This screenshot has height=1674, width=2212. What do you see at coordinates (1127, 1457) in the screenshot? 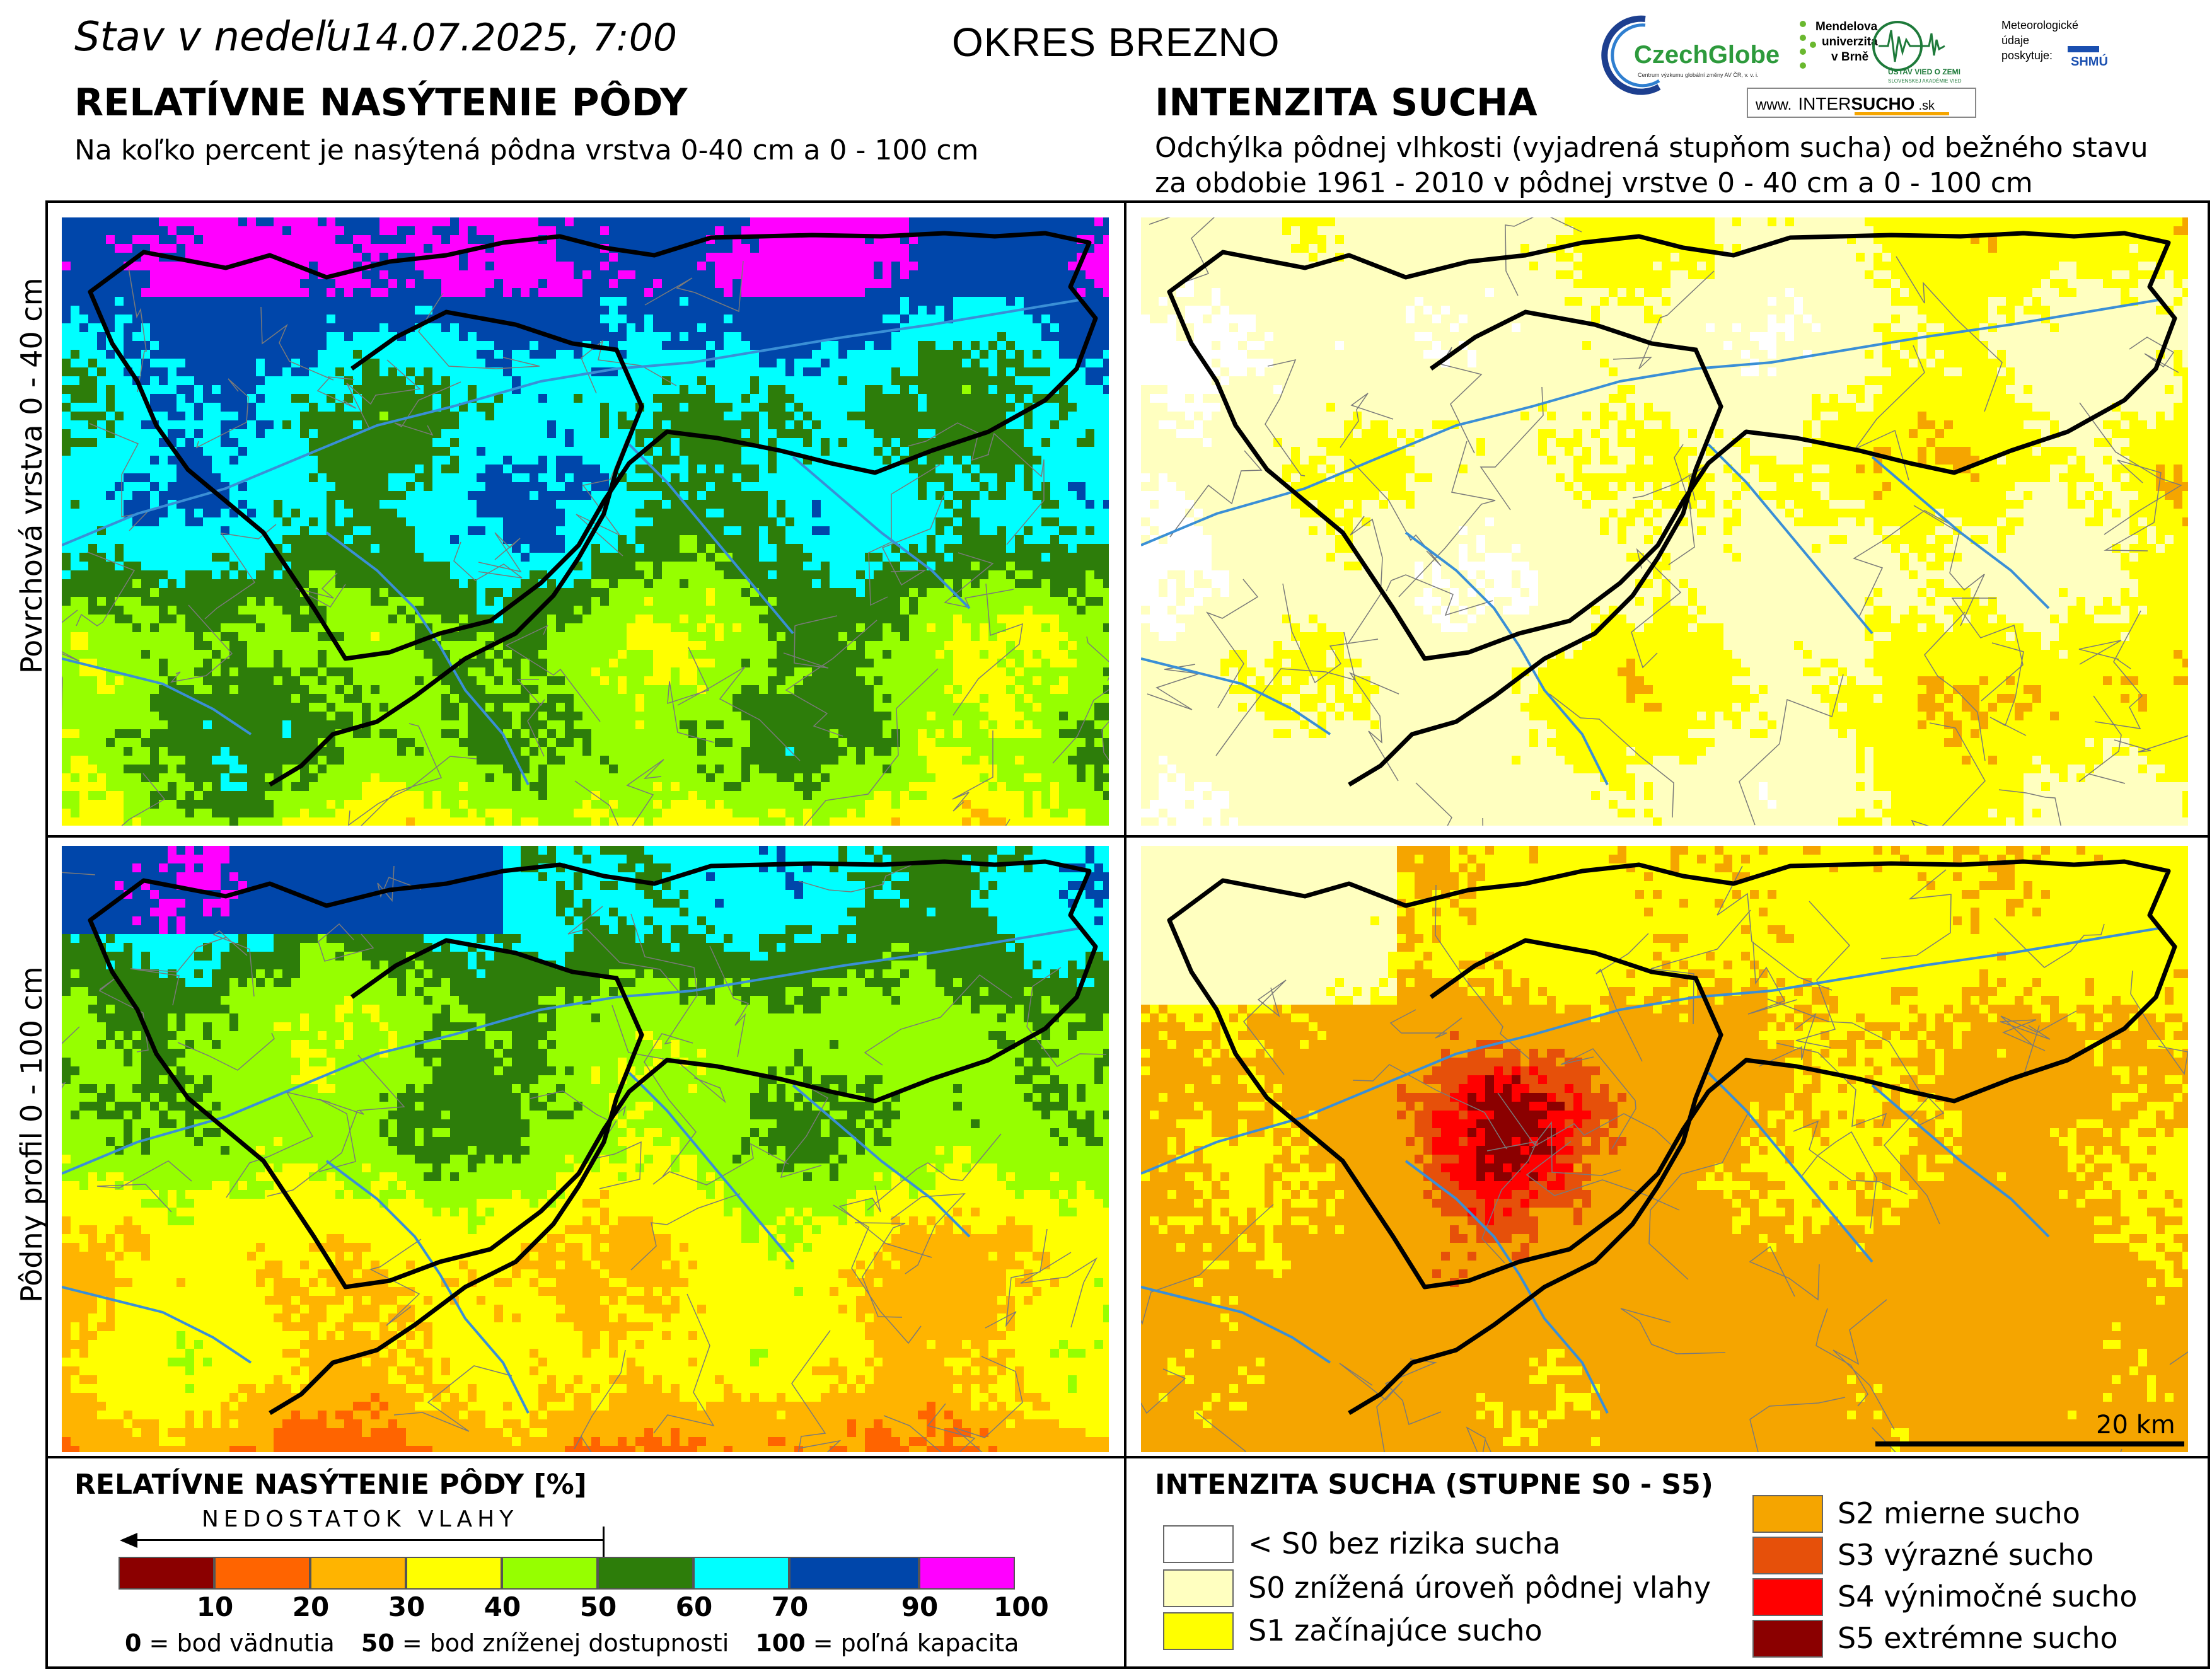
I see `panel-divider-legend` at bounding box center [1127, 1457].